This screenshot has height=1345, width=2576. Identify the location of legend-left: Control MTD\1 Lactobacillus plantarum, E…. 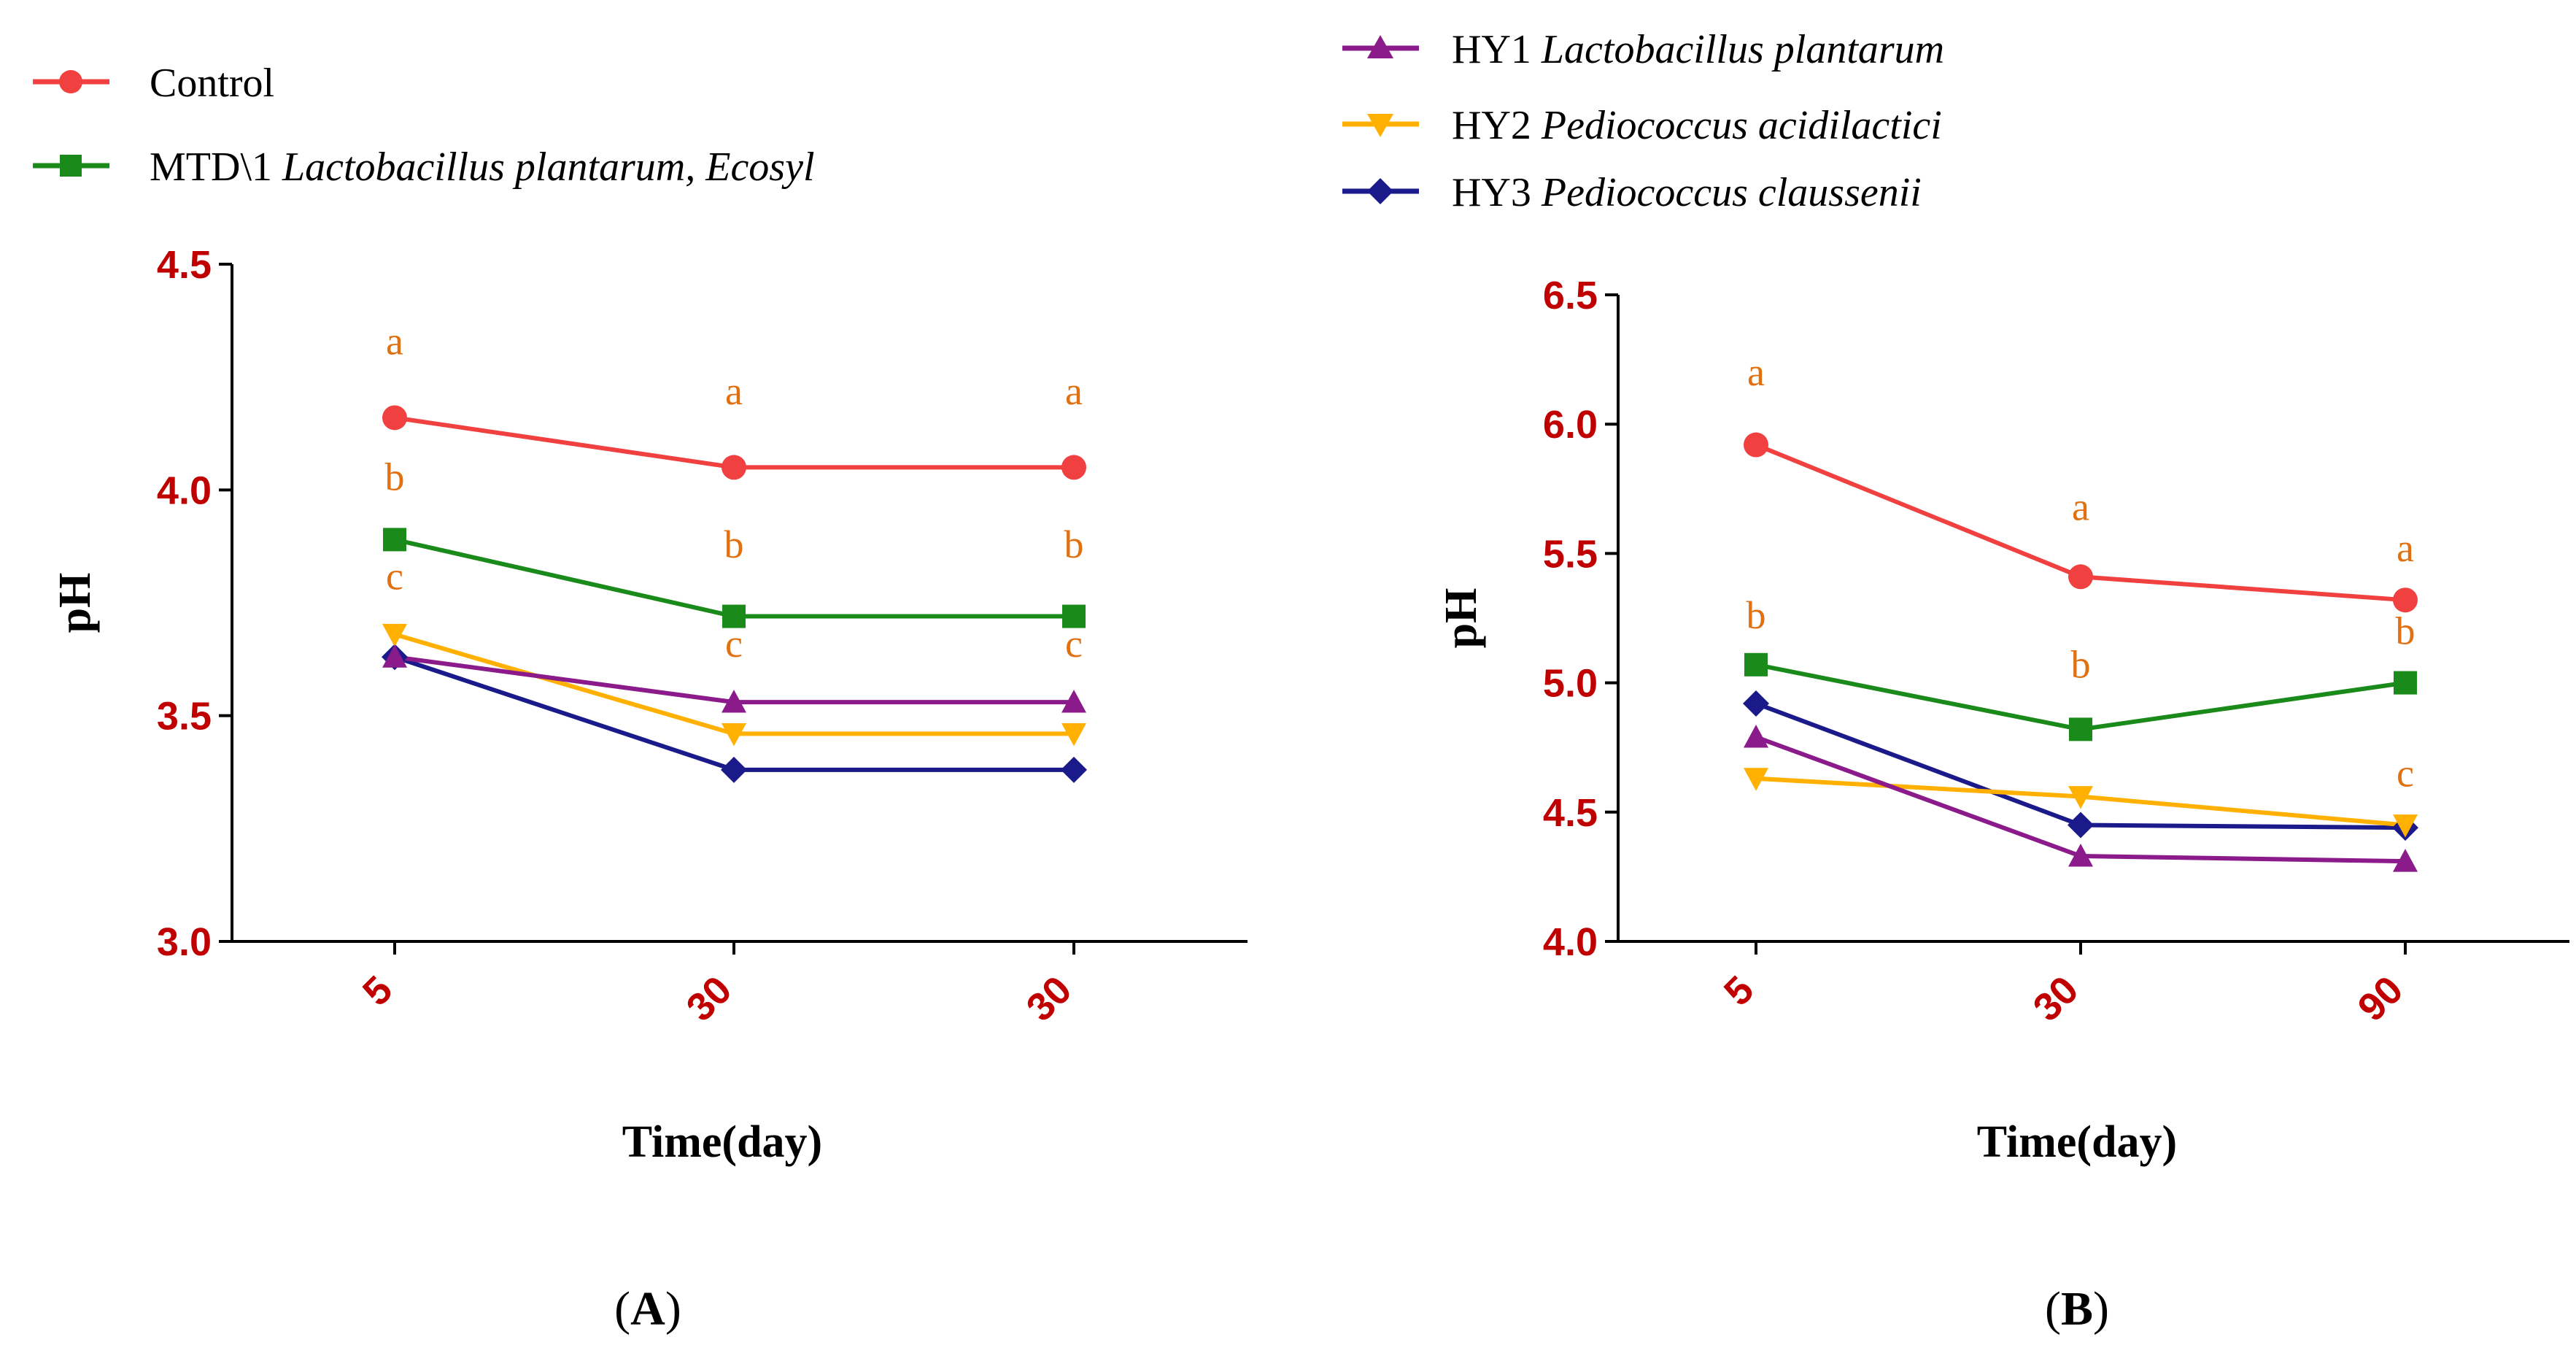
(424, 125).